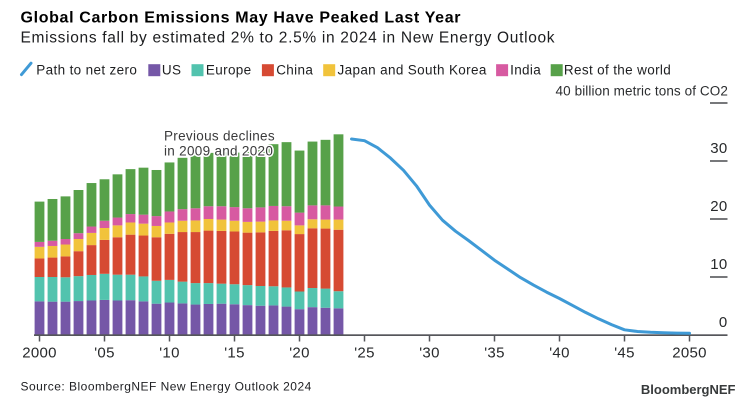  Describe the element at coordinates (624, 353) in the screenshot. I see `svg-text: '45` at that location.